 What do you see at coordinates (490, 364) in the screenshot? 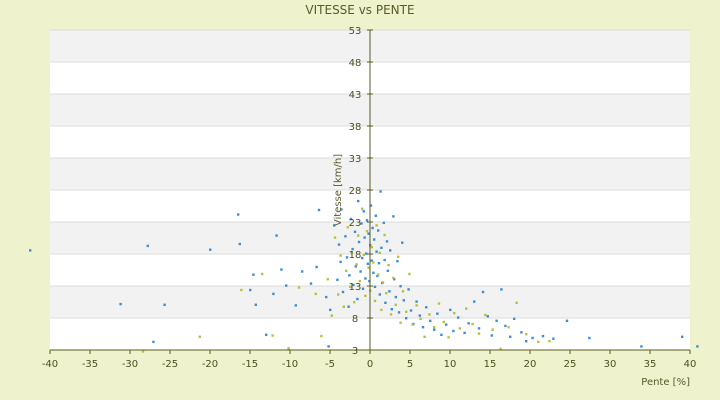
I see `x-tick-label: 15` at bounding box center [490, 364].